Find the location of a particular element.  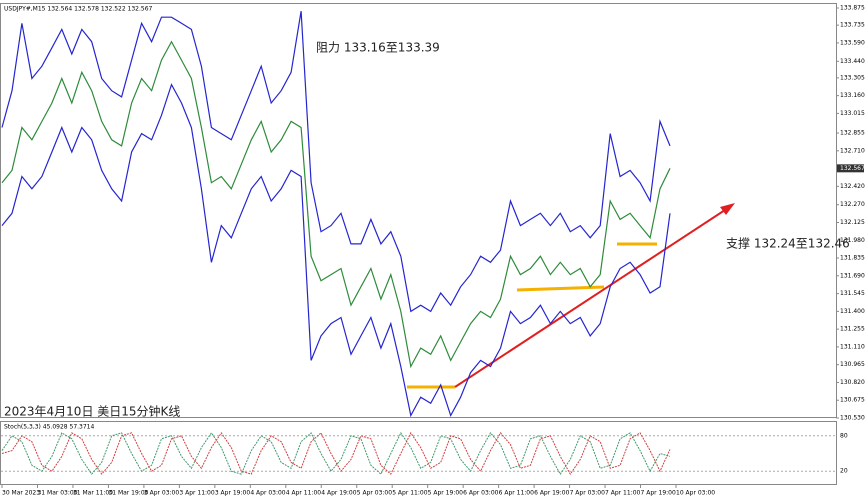

x-tick-label: 7 Apr 19:00 is located at coordinates (658, 493).